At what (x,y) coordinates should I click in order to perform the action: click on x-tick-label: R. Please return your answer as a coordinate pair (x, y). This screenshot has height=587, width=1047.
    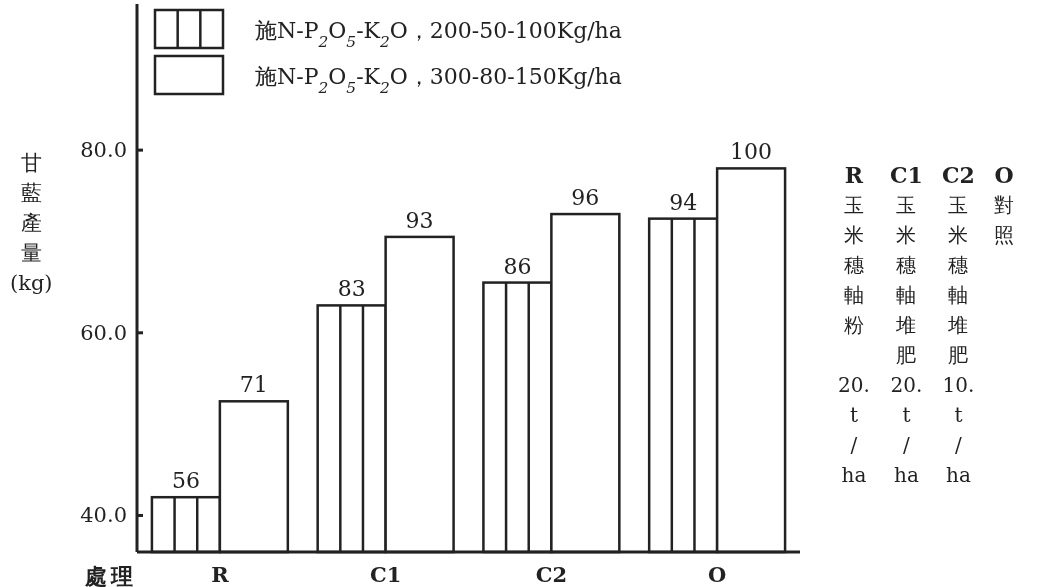
    Looking at the image, I should click on (220, 574).